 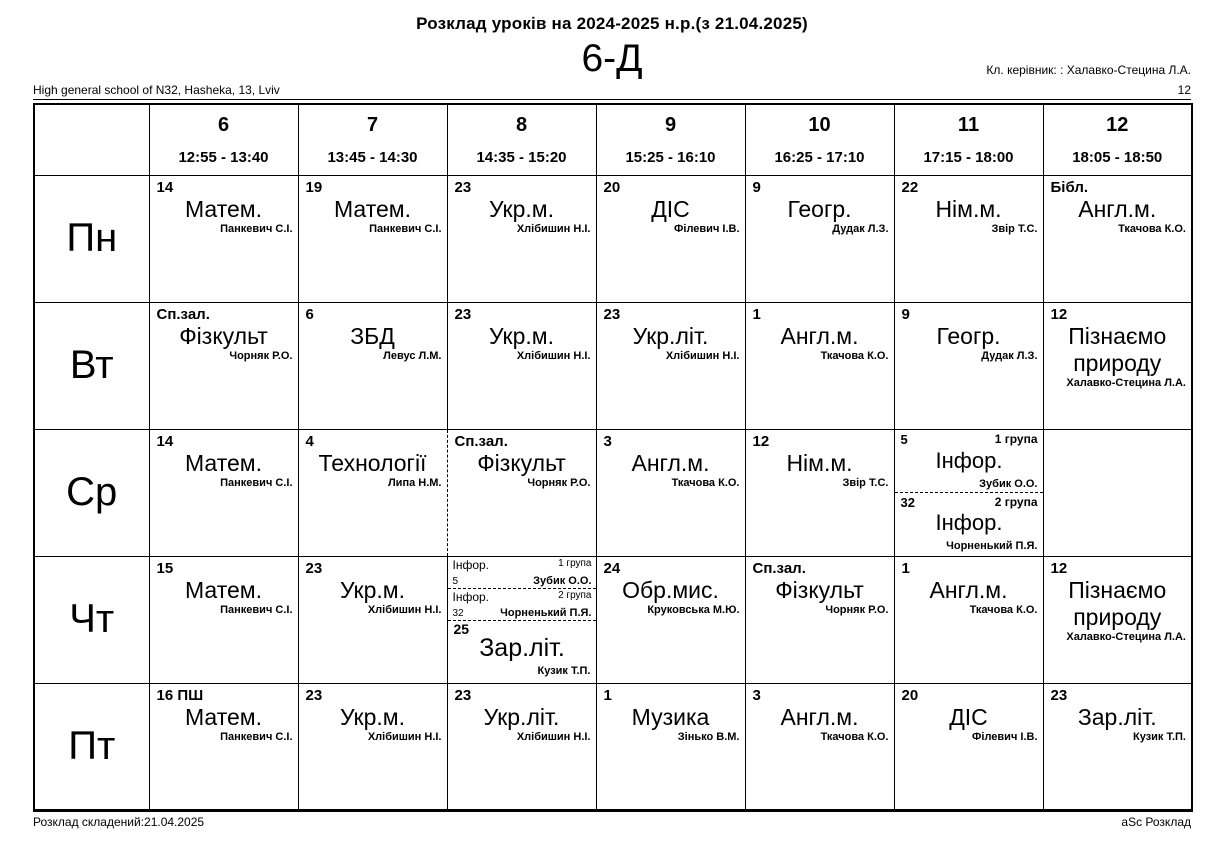 I want to click on teacher-label: Зубик О.О., so click(x=1008, y=483).